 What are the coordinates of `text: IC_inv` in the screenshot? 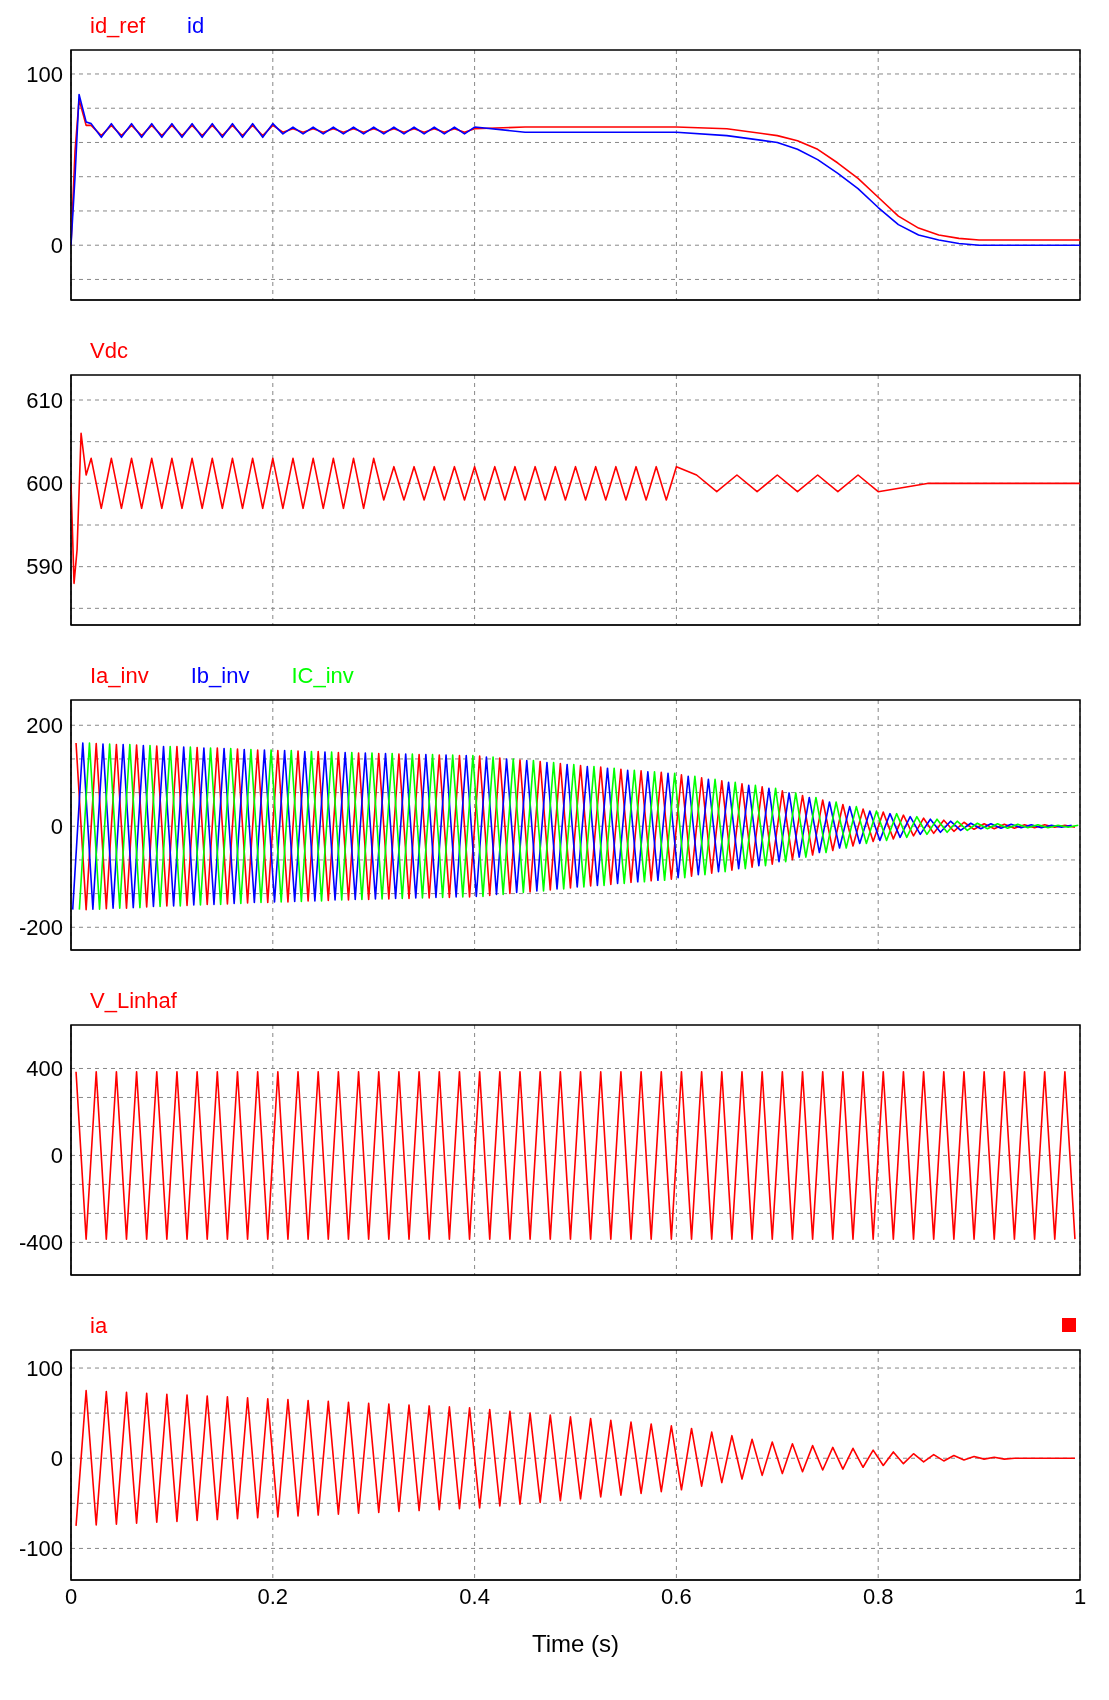 It's located at (322, 676).